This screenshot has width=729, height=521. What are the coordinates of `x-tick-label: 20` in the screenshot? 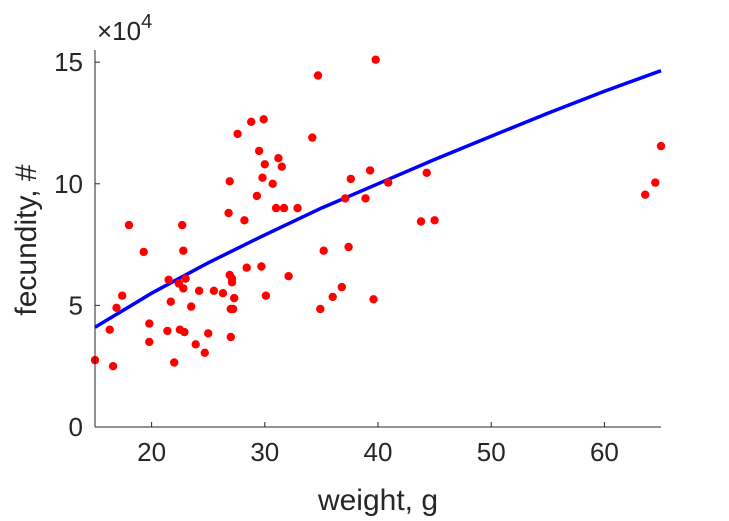 It's located at (151, 452).